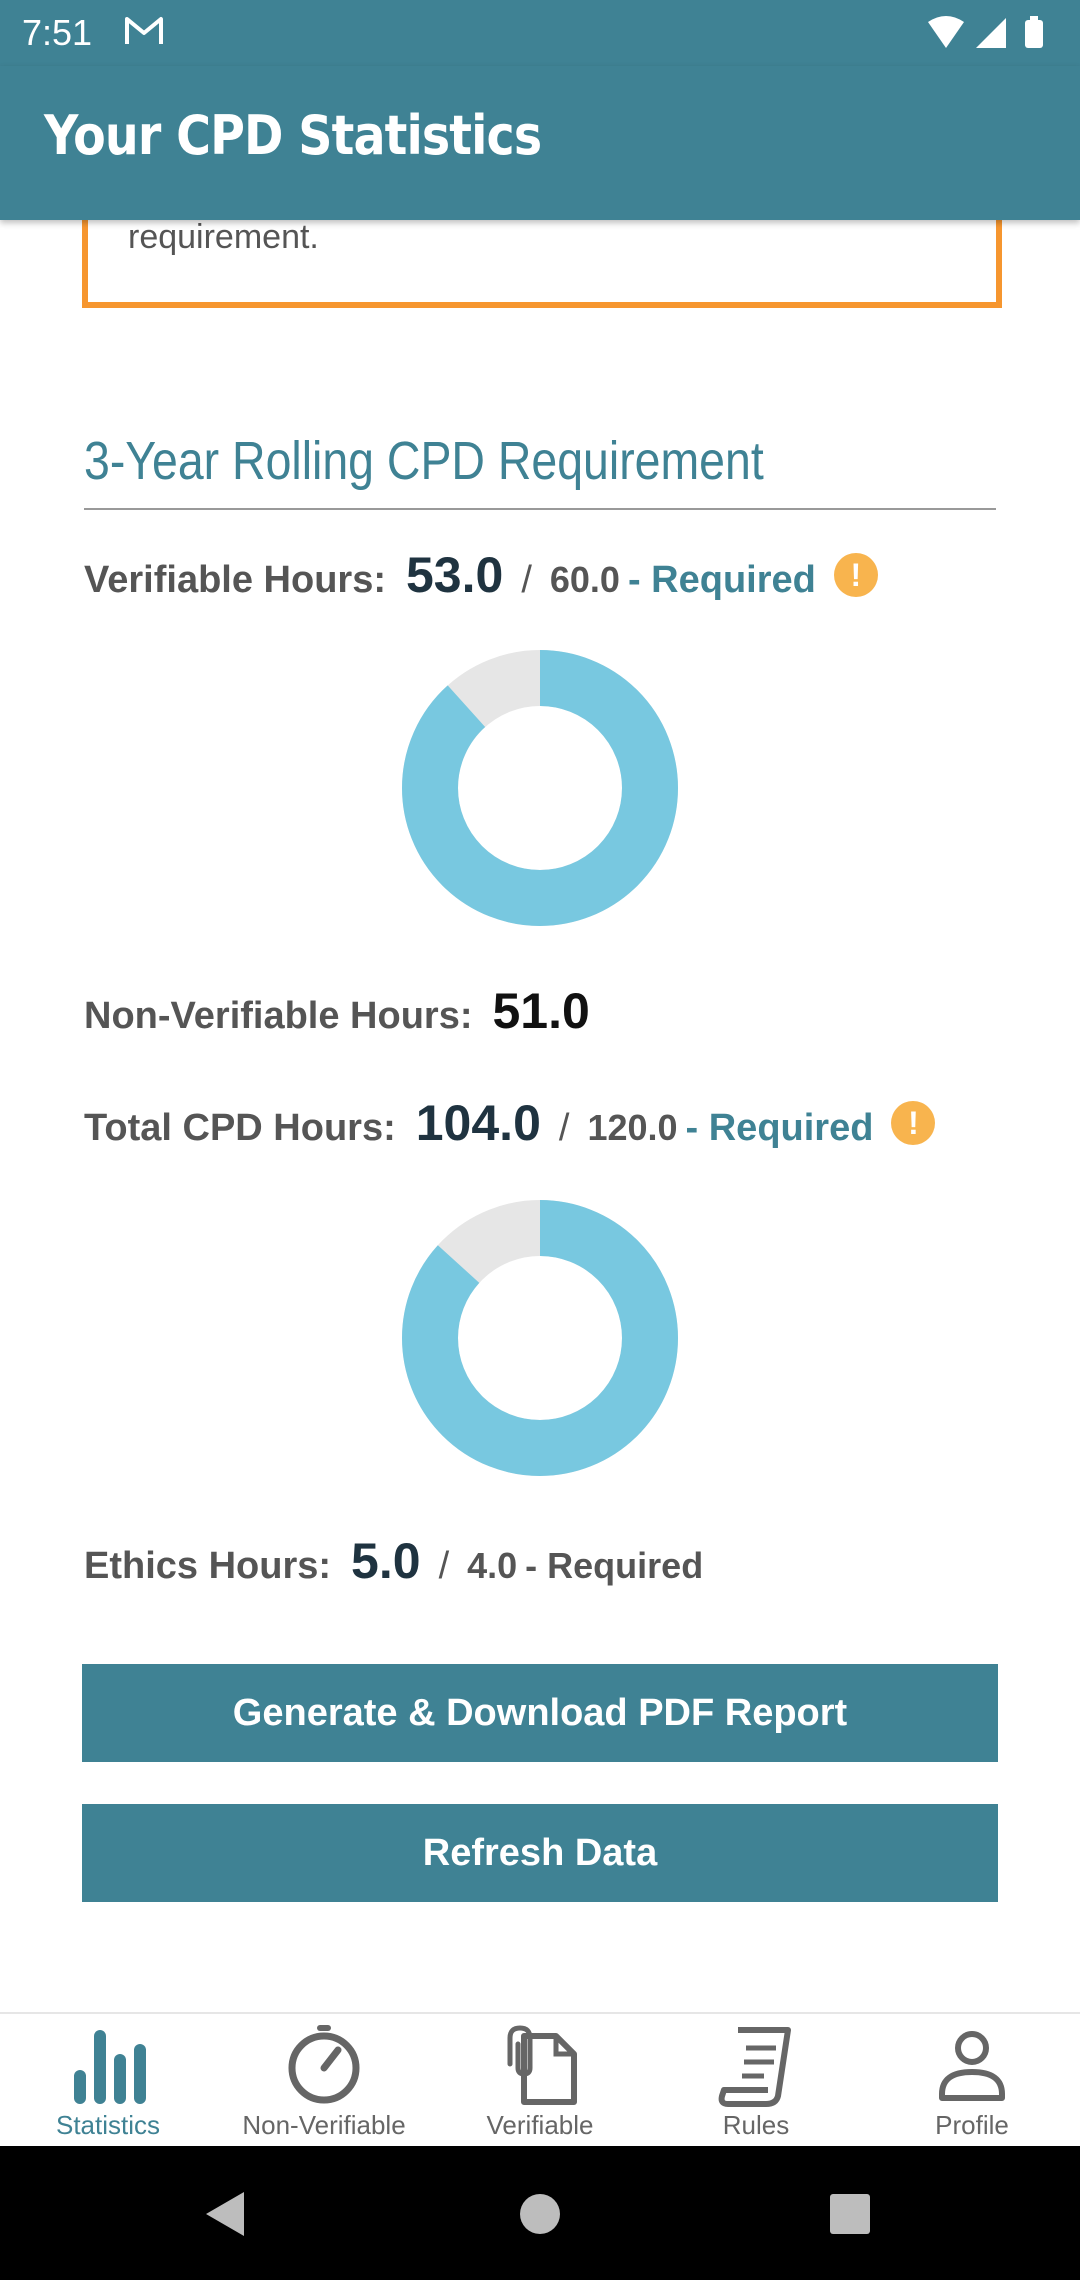  What do you see at coordinates (454, 575) in the screenshot?
I see `verifiable-hours-value: 53.0` at bounding box center [454, 575].